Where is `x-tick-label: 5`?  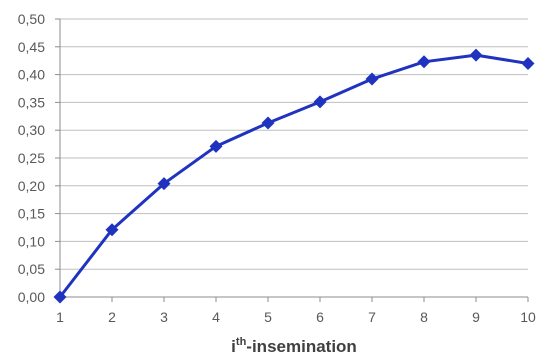
x-tick-label: 5 is located at coordinates (268, 317).